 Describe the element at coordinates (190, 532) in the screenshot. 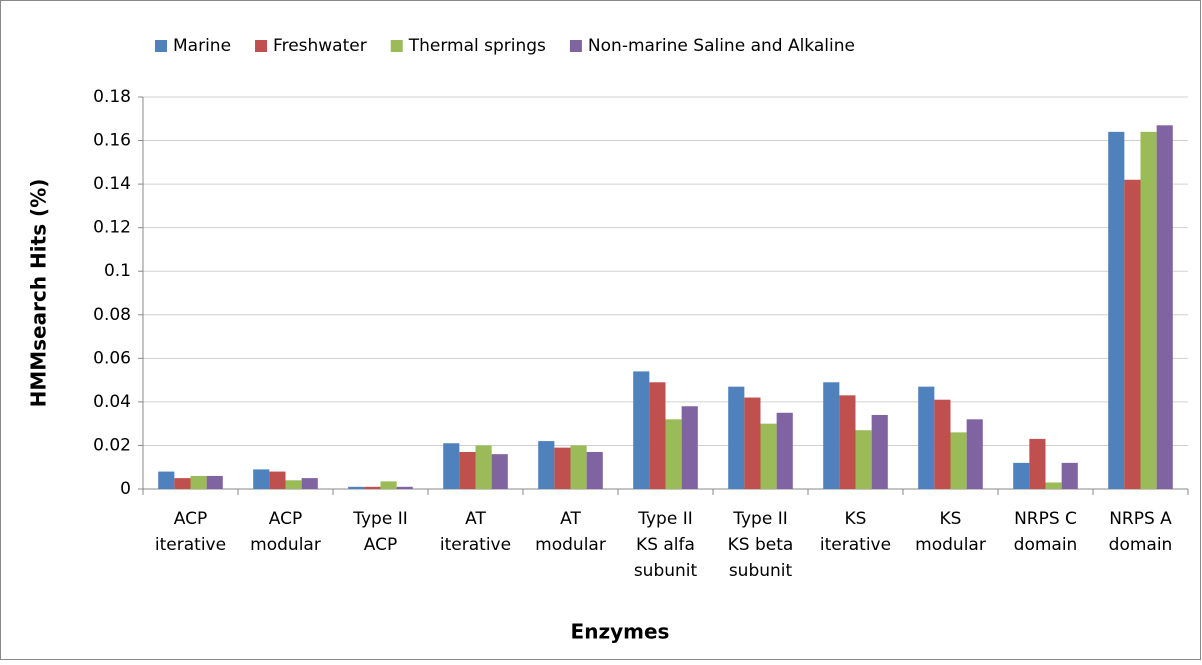

I see `x-tick-label: ACP iterative` at that location.